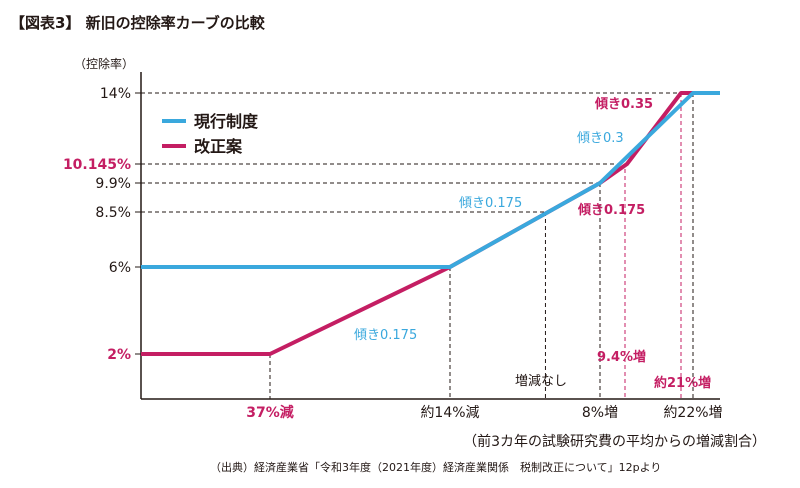  Describe the element at coordinates (113, 213) in the screenshot. I see `y-tick-label-8-5: 8.5%` at that location.